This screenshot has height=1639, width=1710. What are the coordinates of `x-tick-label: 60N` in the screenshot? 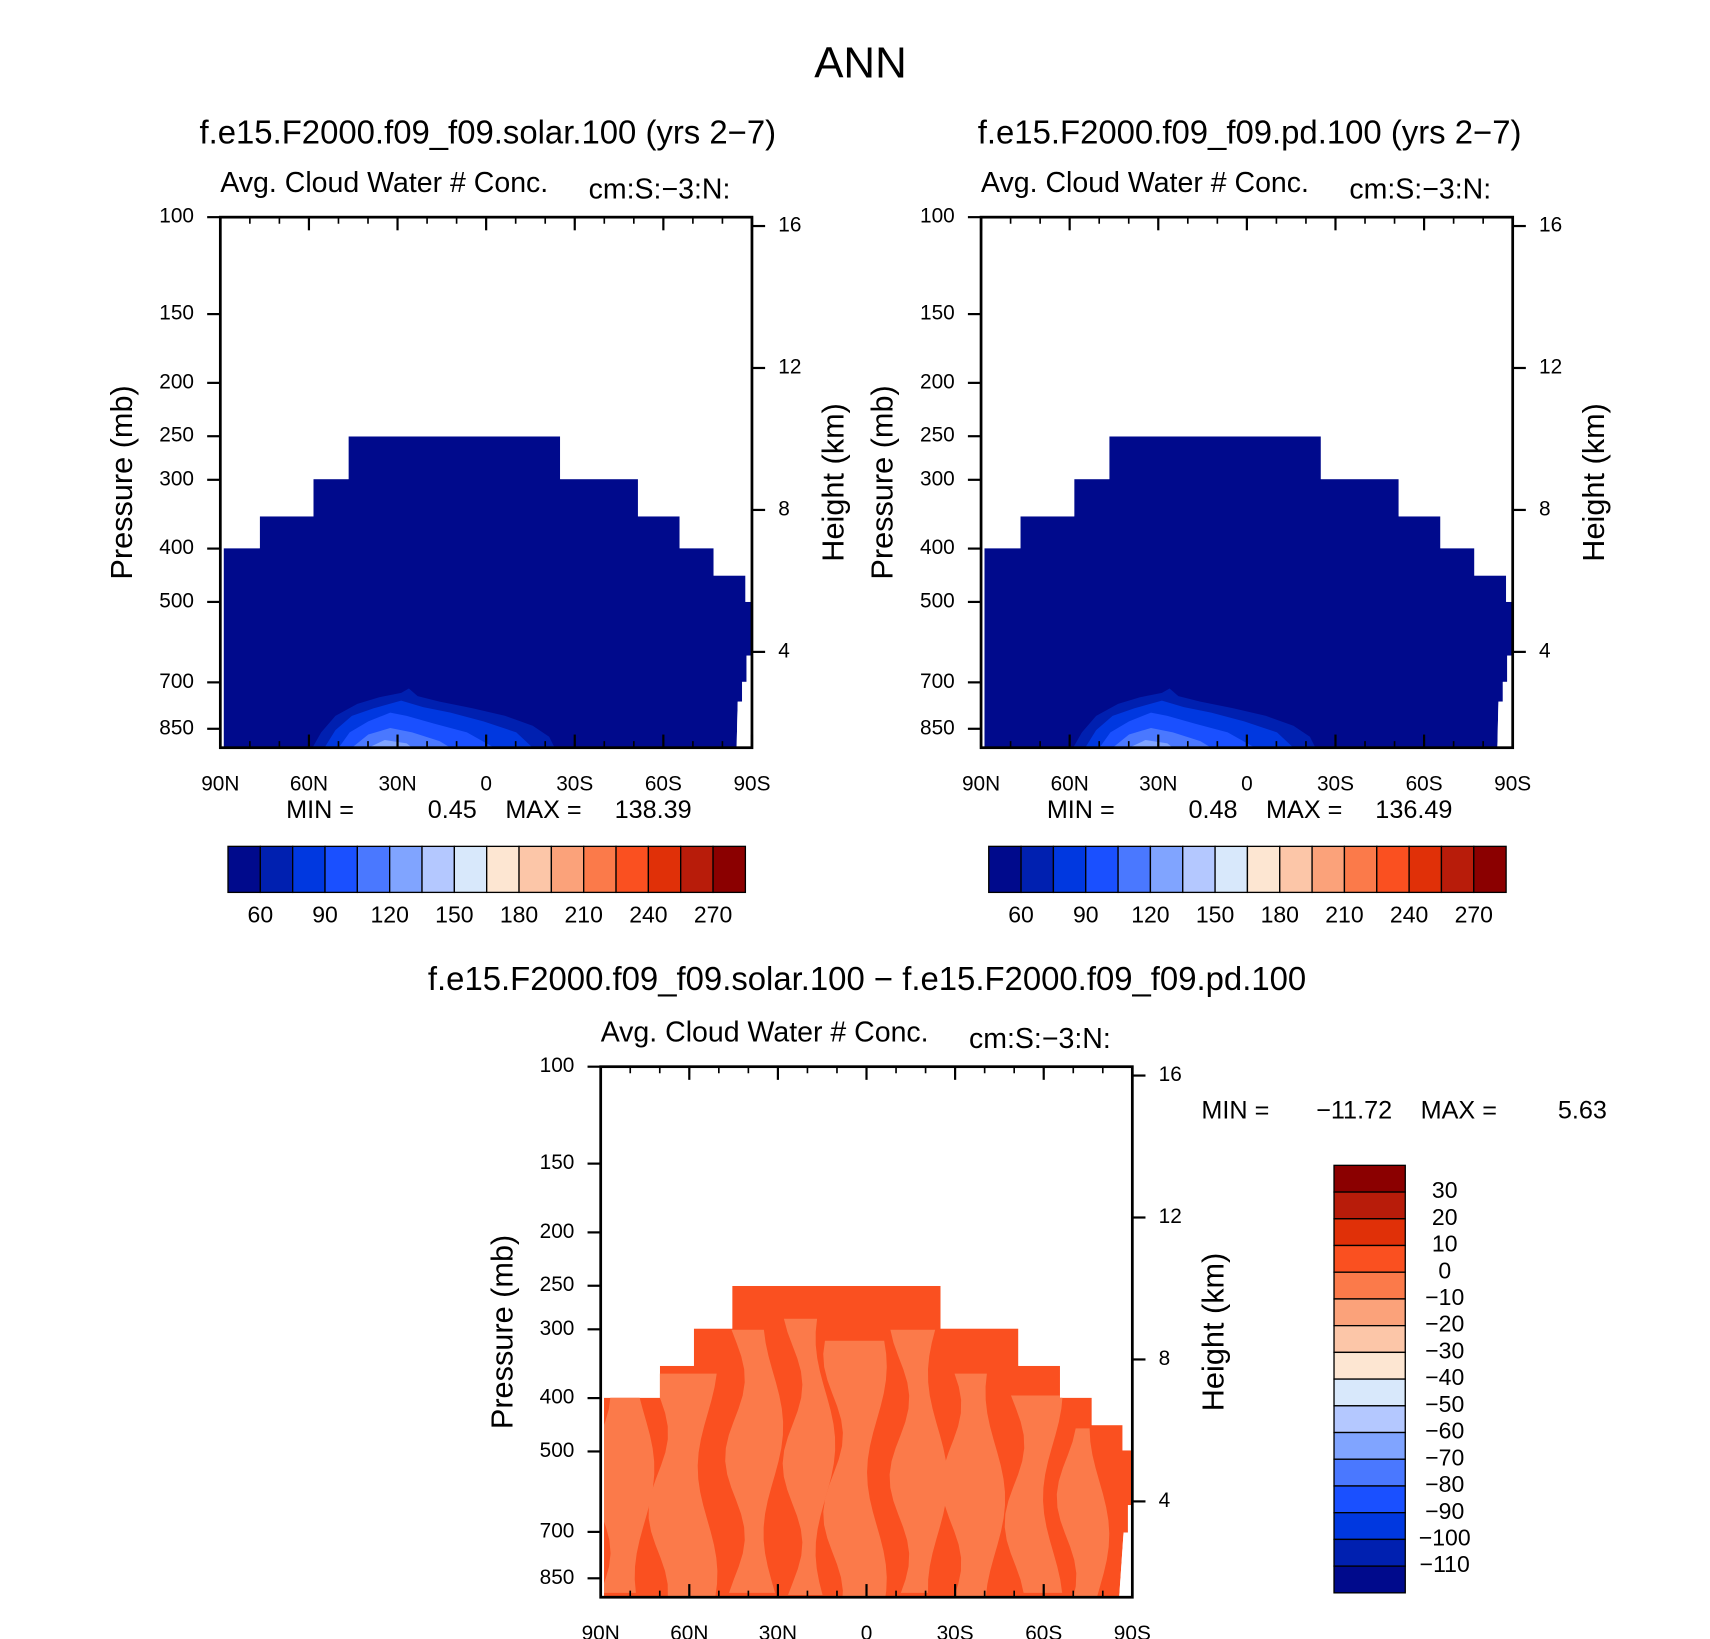 It's located at (309, 783).